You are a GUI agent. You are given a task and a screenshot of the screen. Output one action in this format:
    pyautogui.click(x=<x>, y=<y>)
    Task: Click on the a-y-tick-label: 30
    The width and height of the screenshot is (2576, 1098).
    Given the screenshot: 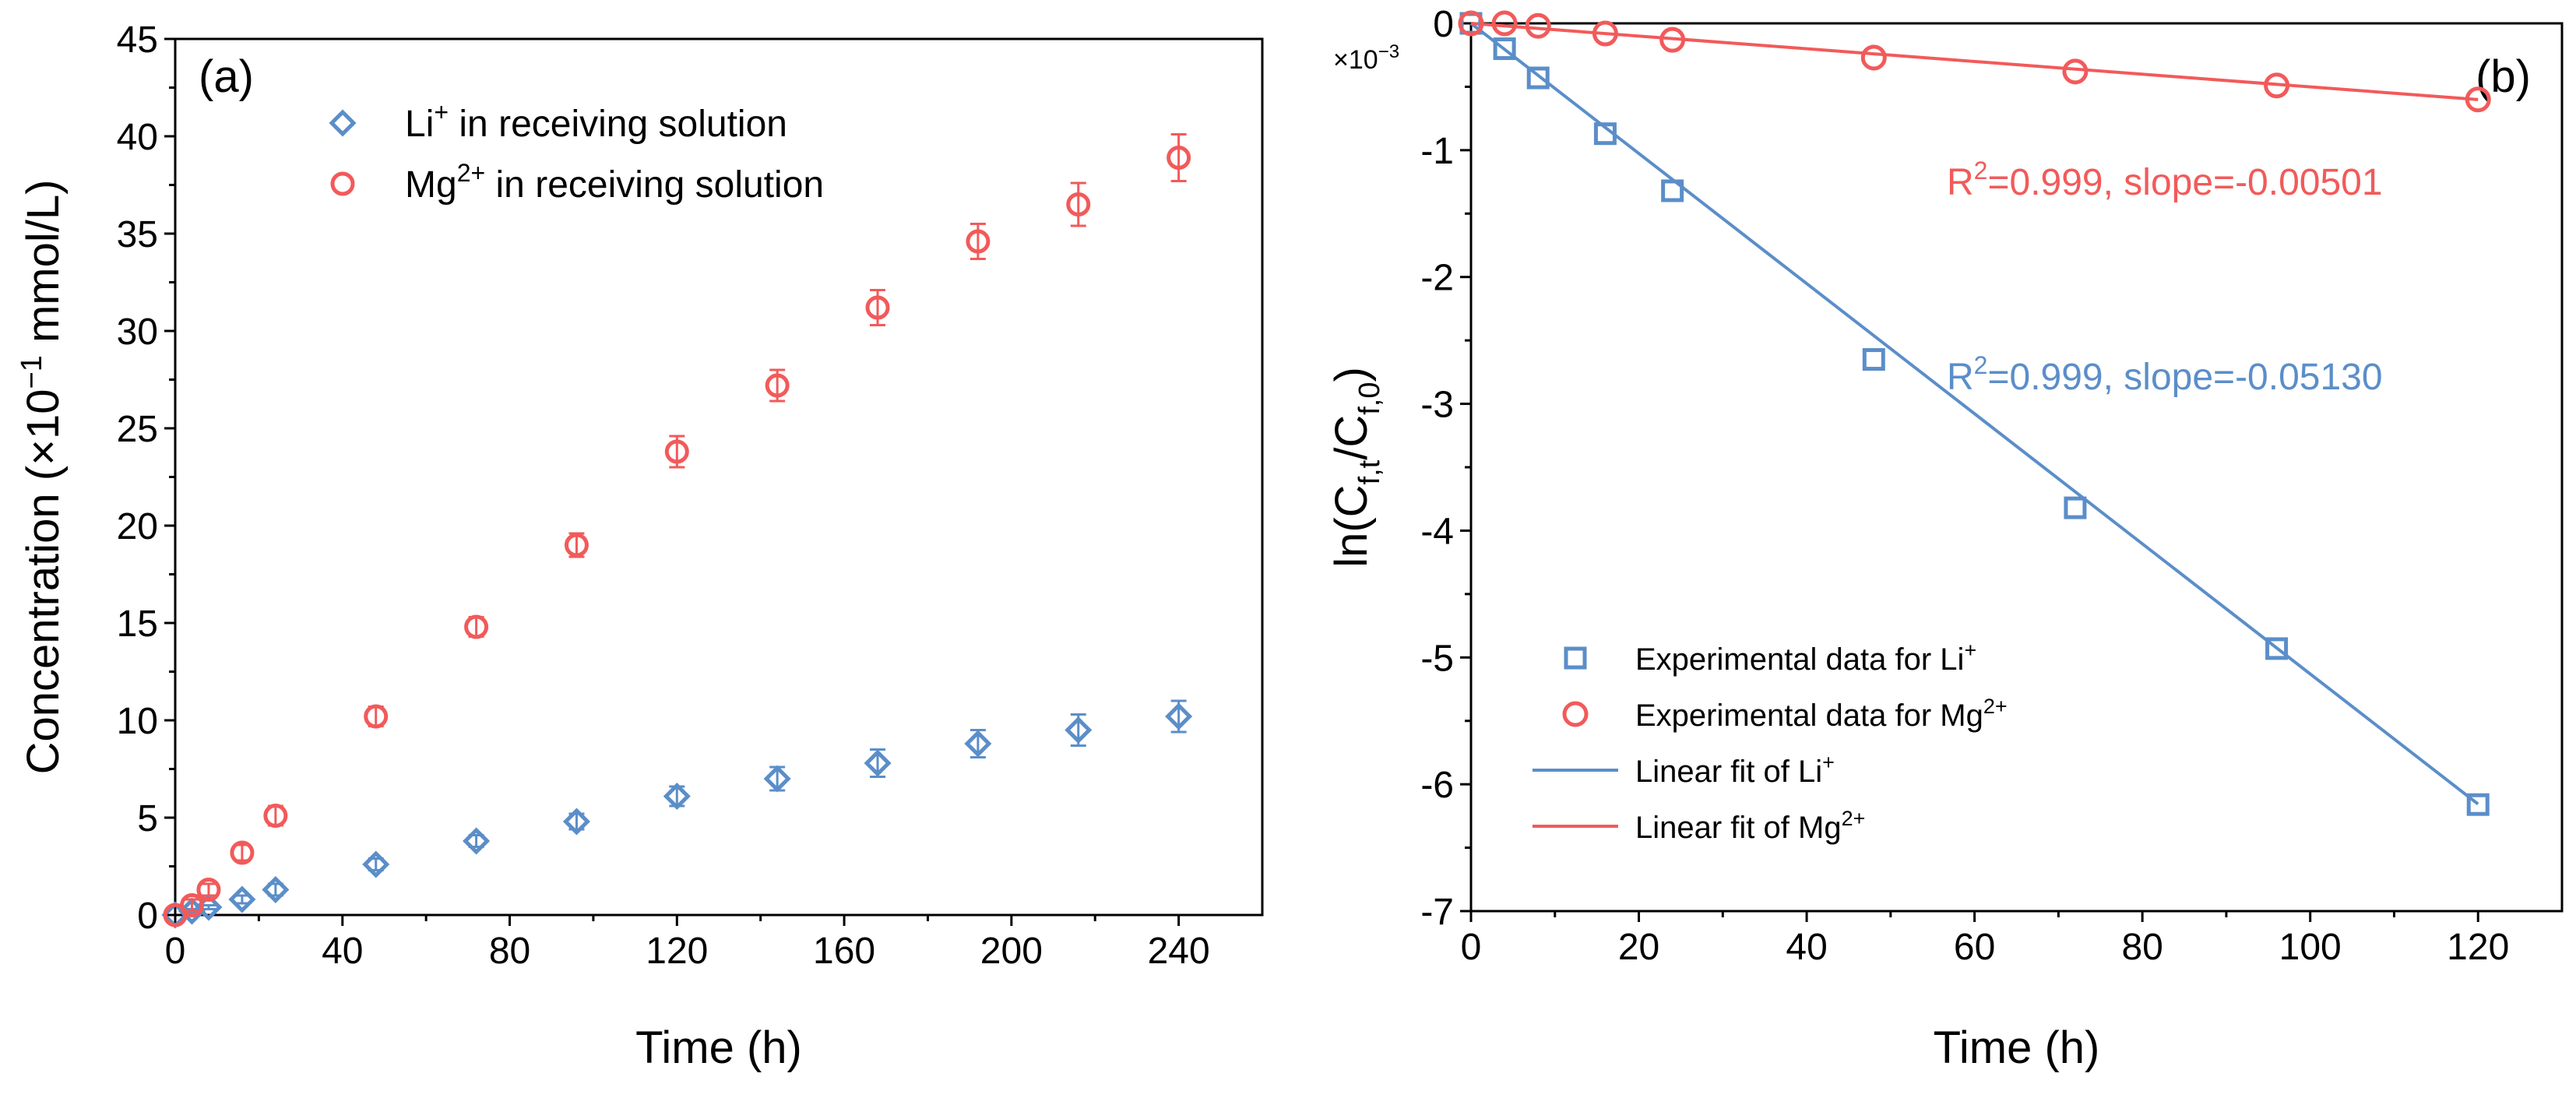 What is the action you would take?
    pyautogui.click(x=137, y=332)
    